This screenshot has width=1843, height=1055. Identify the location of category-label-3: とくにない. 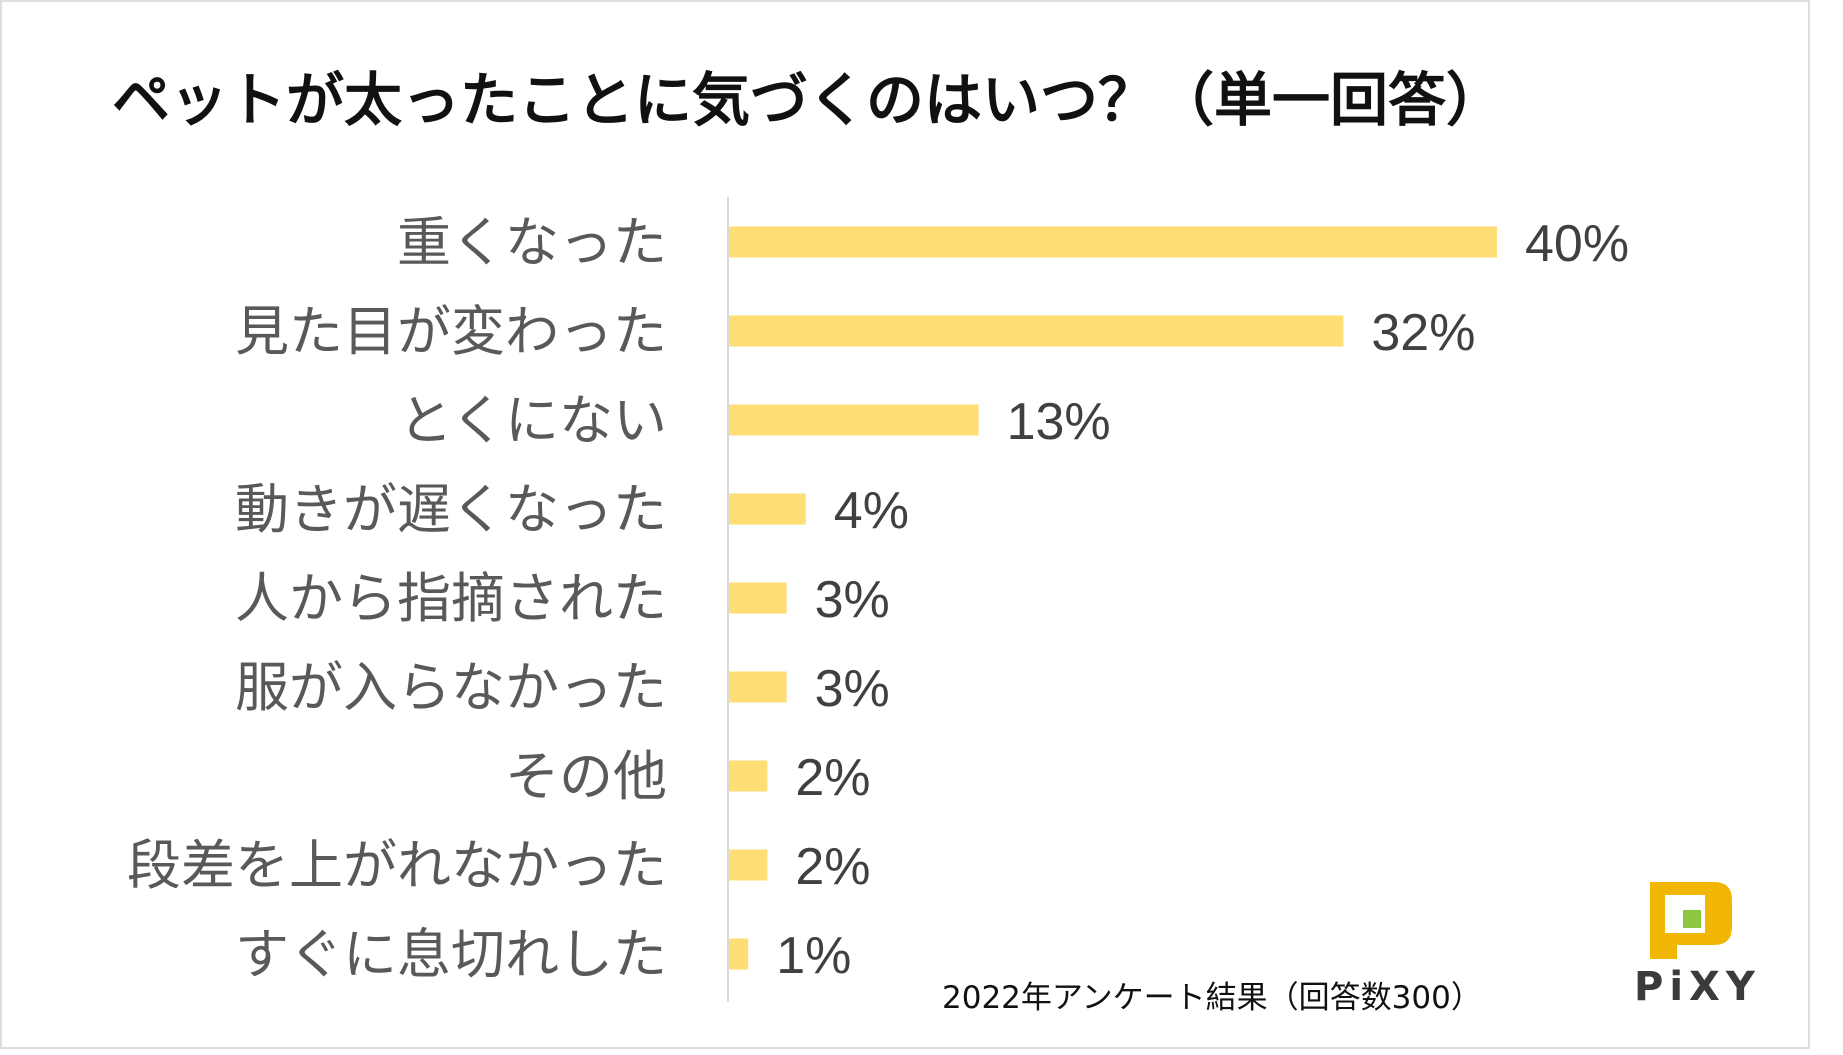
(533, 420).